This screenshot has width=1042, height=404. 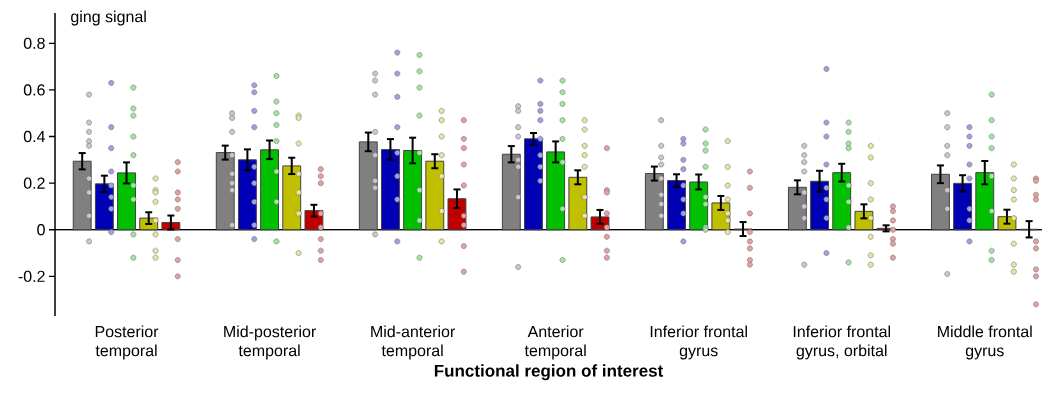 I want to click on chart-title: ging signal, so click(x=108, y=18).